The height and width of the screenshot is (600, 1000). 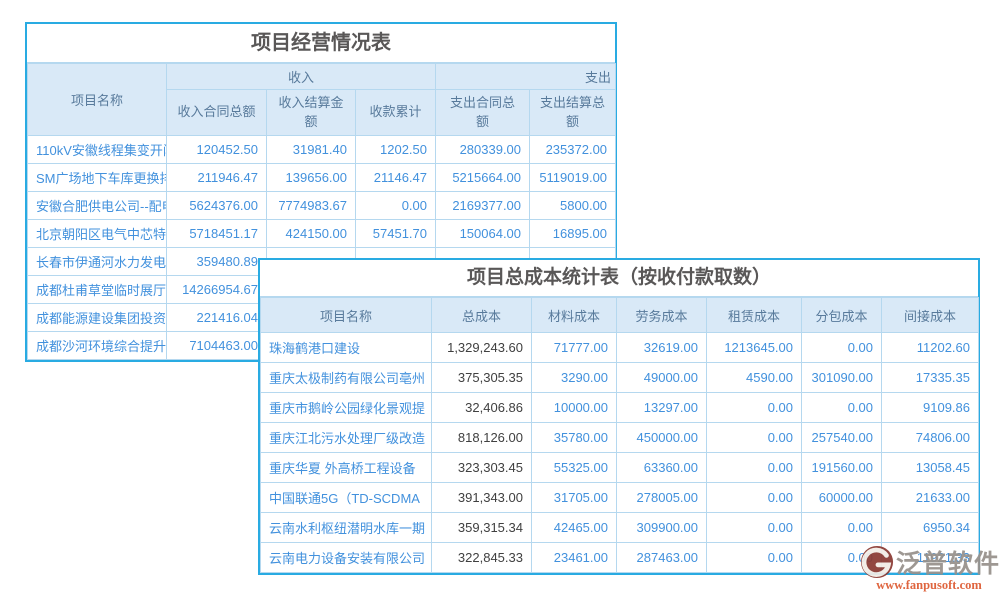 I want to click on income-settlement-cell: 31981.40, so click(x=311, y=149).